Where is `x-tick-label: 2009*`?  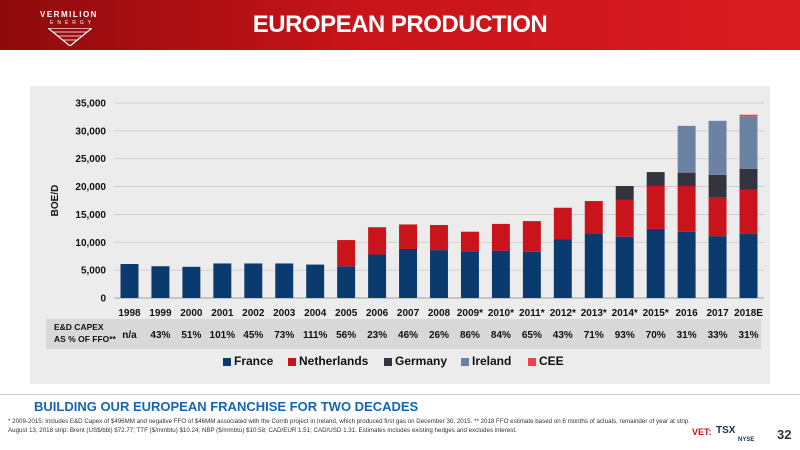
x-tick-label: 2009* is located at coordinates (470, 313).